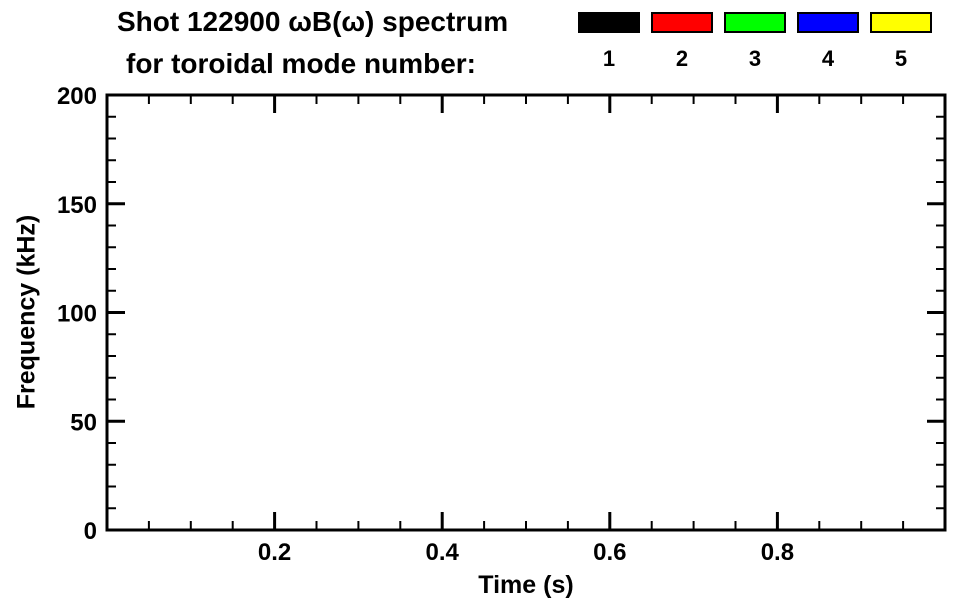 Image resolution: width=963 pixels, height=615 pixels. What do you see at coordinates (83, 422) in the screenshot?
I see `y-tick-label: 50` at bounding box center [83, 422].